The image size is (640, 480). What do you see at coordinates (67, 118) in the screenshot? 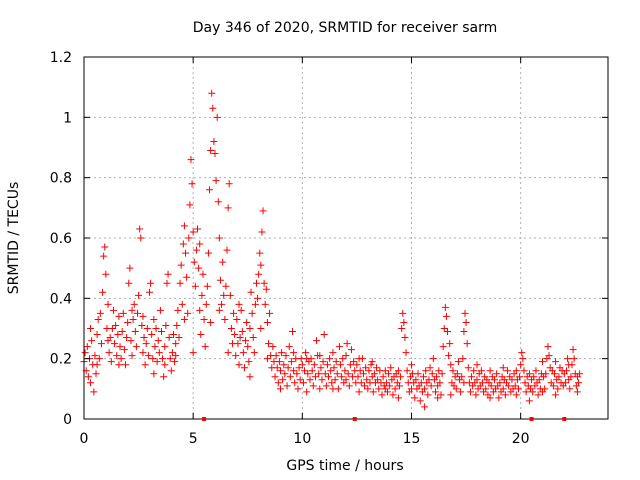
I see `y-tick-label: 1` at bounding box center [67, 118].